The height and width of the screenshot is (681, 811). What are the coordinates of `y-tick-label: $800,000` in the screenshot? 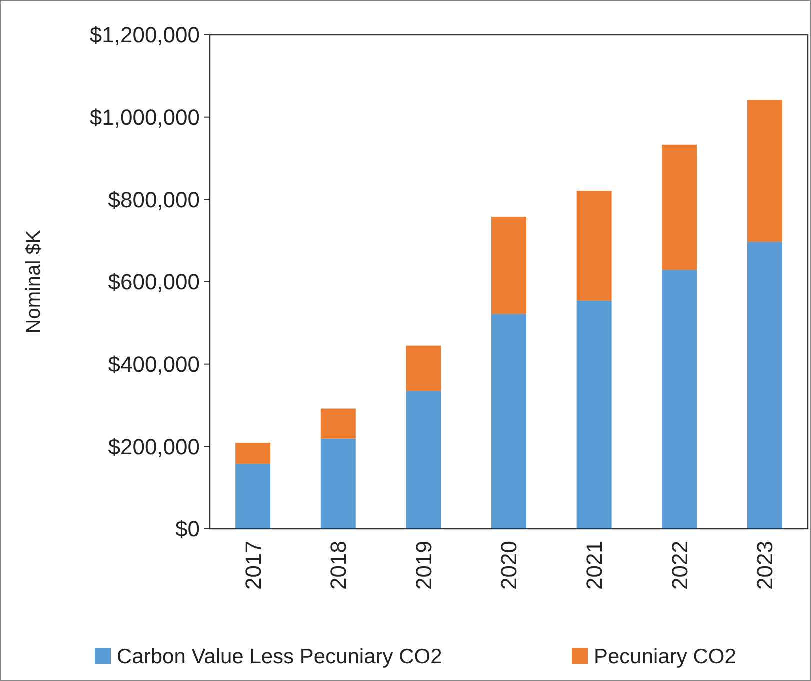 It's located at (154, 199).